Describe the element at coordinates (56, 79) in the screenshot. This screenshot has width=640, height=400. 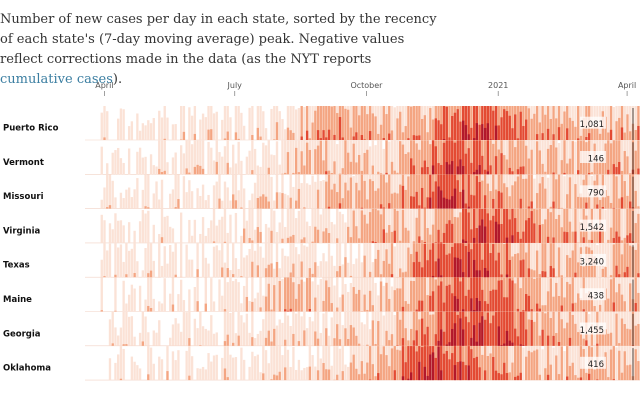
I see `cumulative-cases-link: cumulative cases` at that location.